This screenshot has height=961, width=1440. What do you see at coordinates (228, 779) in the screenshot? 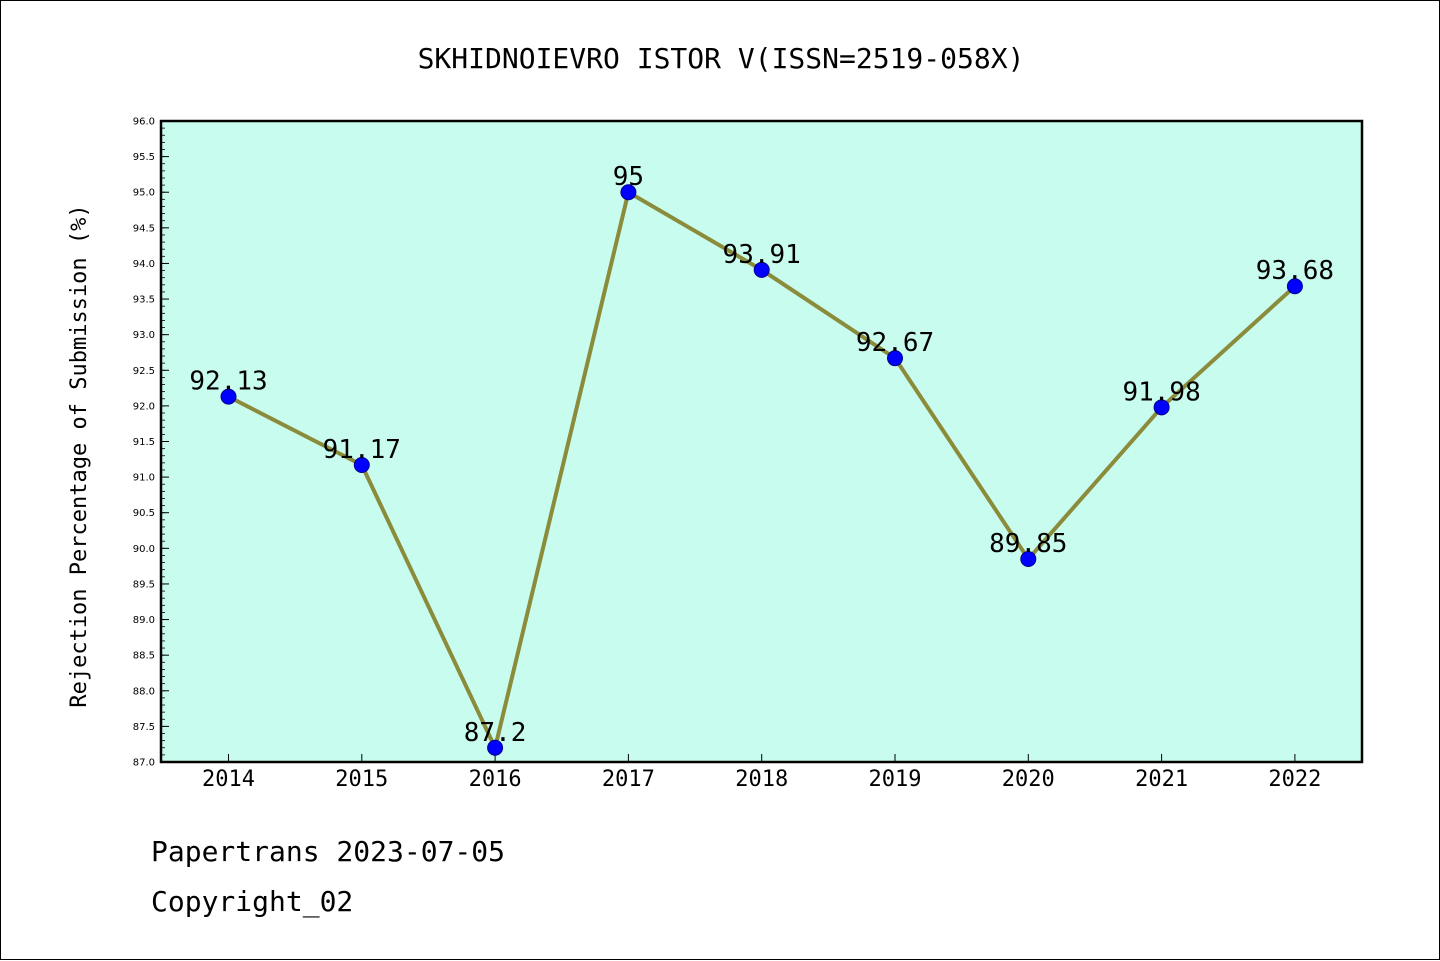
I see `x-tick-label: 2014` at bounding box center [228, 779].